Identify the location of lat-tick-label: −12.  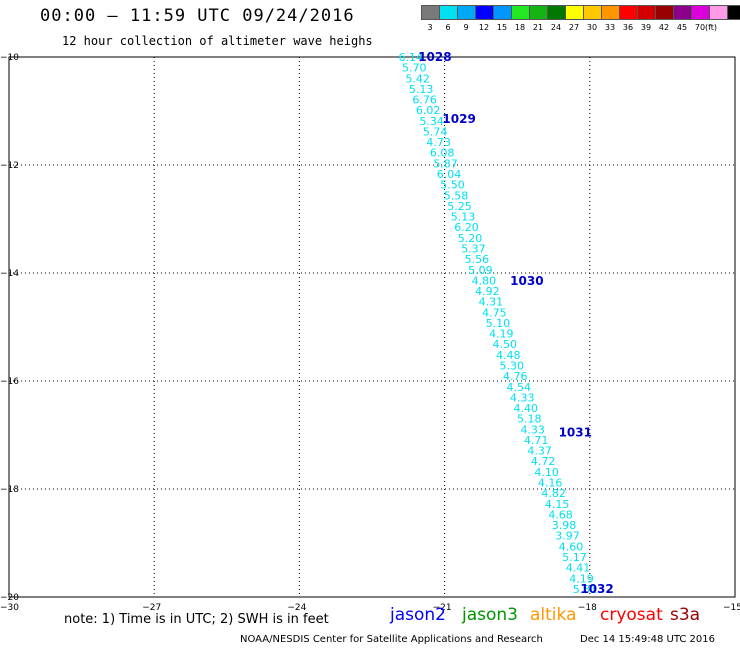
(9, 166).